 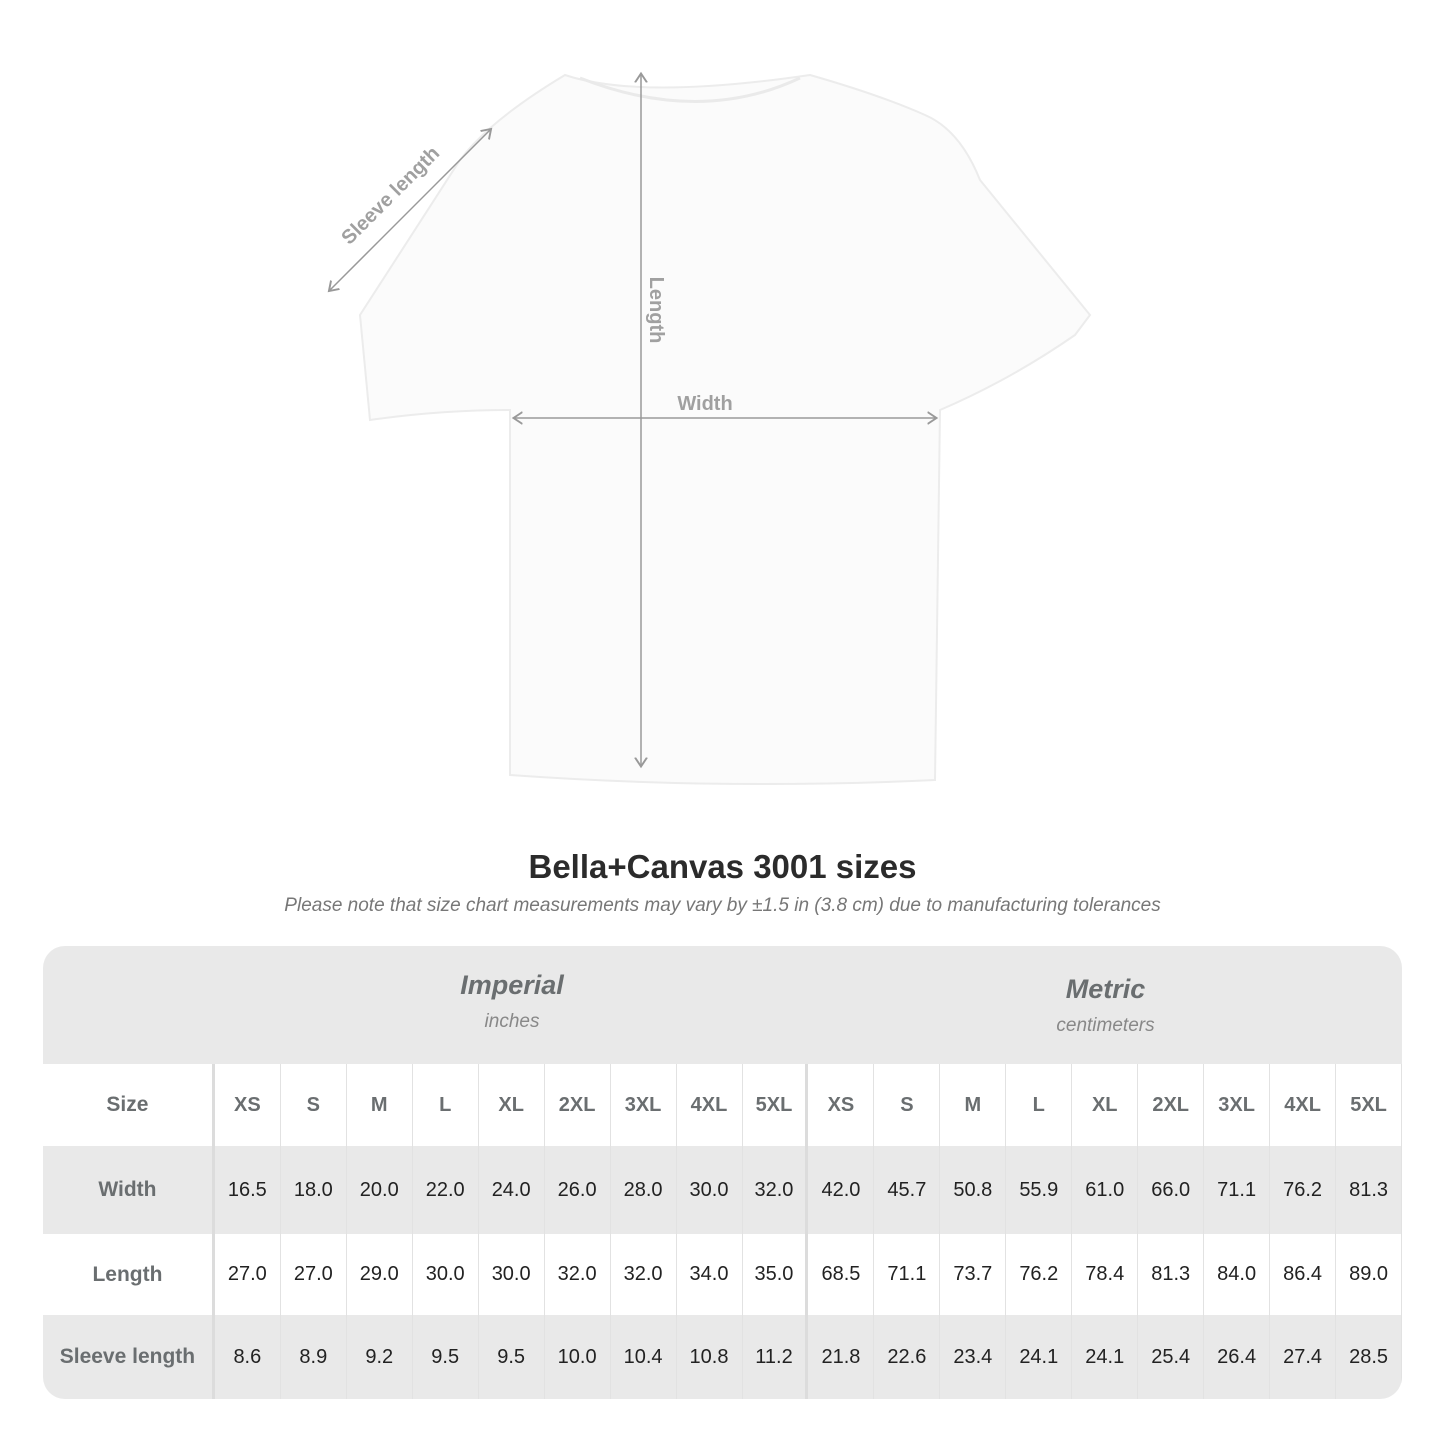 What do you see at coordinates (973, 1274) in the screenshot?
I see `table-cell: 73.7` at bounding box center [973, 1274].